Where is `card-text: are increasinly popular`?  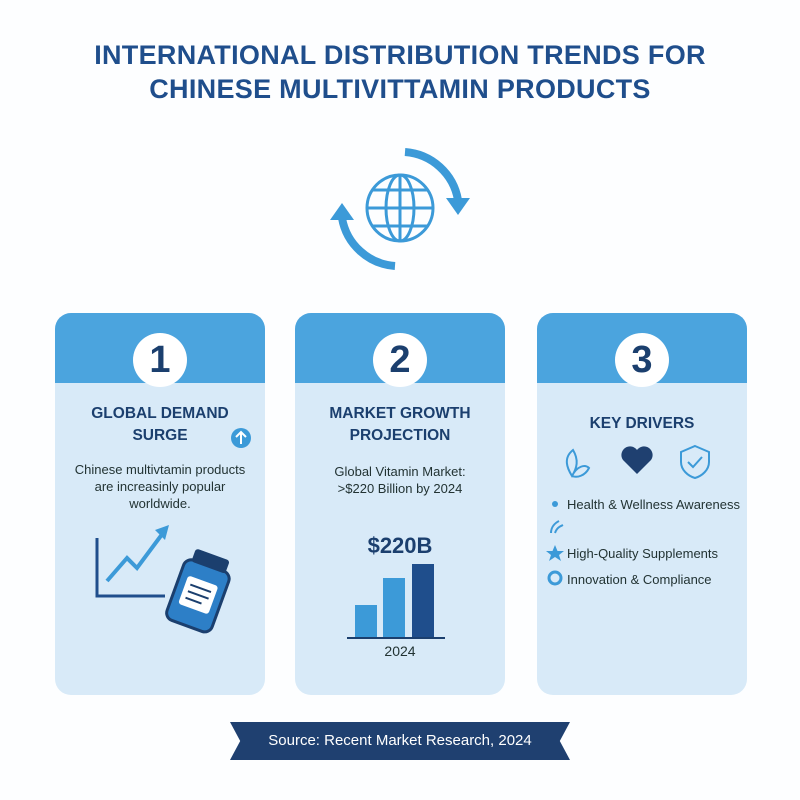
card-text: are increasinly popular is located at coordinates (160, 486).